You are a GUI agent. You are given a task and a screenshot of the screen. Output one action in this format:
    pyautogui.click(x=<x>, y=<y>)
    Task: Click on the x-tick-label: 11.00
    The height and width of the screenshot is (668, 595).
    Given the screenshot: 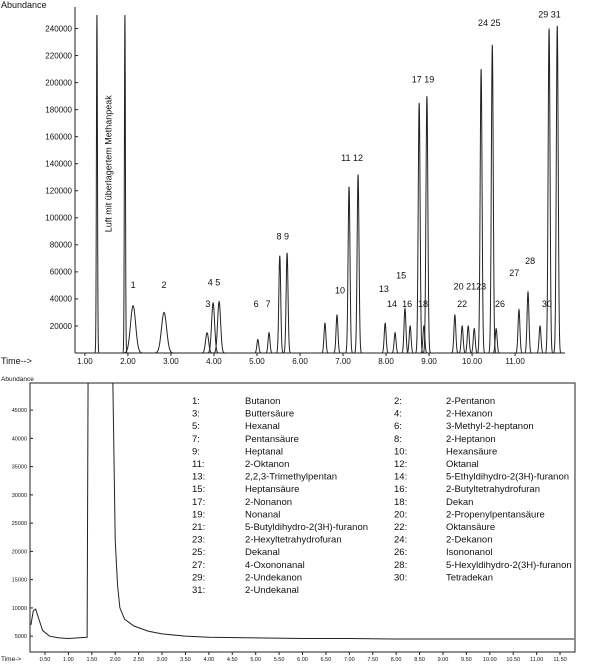 What is the action you would take?
    pyautogui.click(x=536, y=660)
    